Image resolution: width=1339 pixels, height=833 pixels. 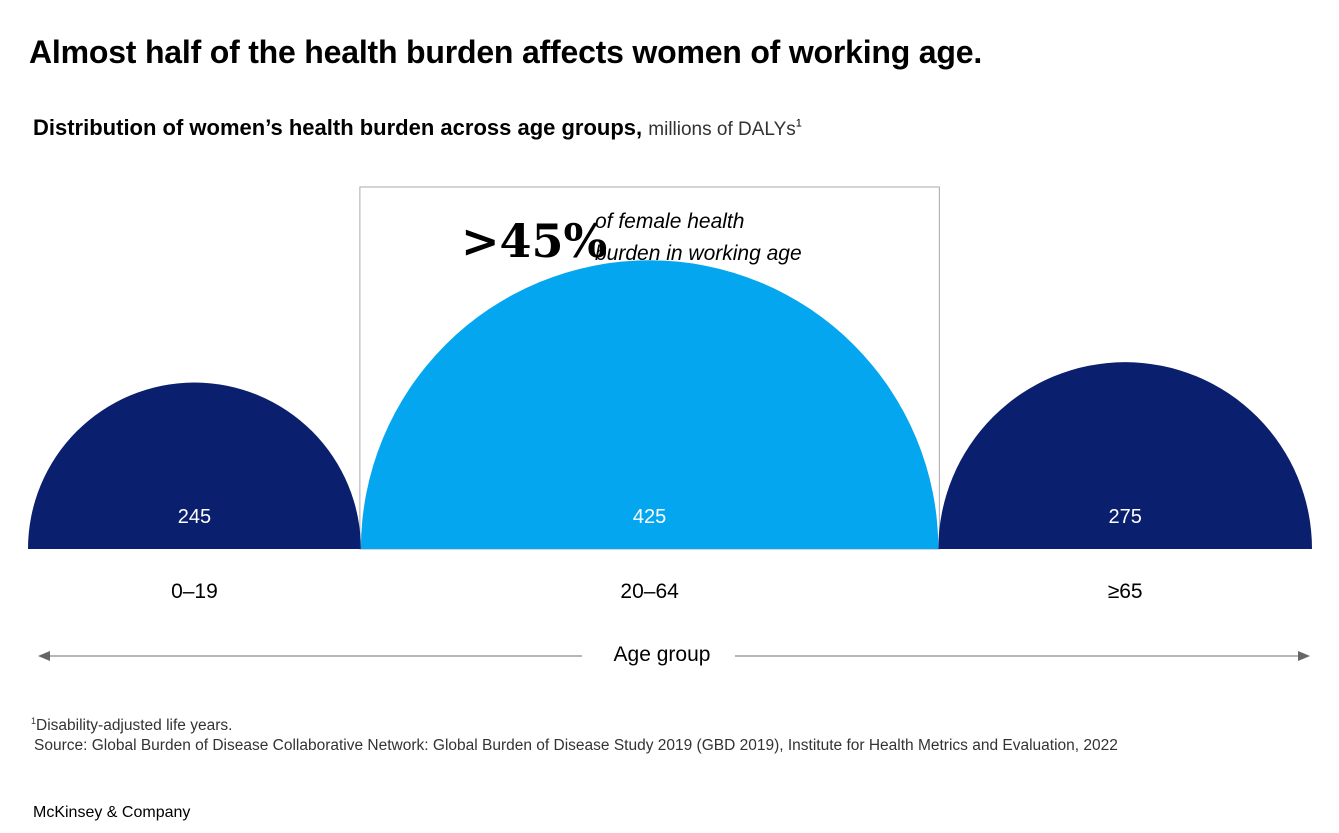 What do you see at coordinates (1304, 656) in the screenshot?
I see `axis-arrow-right` at bounding box center [1304, 656].